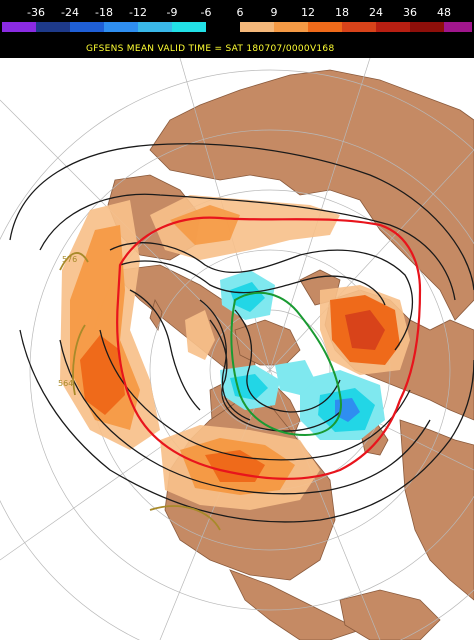  What do you see at coordinates (205, 225) in the screenshot?
I see `anomaly-asia-mid` at bounding box center [205, 225].